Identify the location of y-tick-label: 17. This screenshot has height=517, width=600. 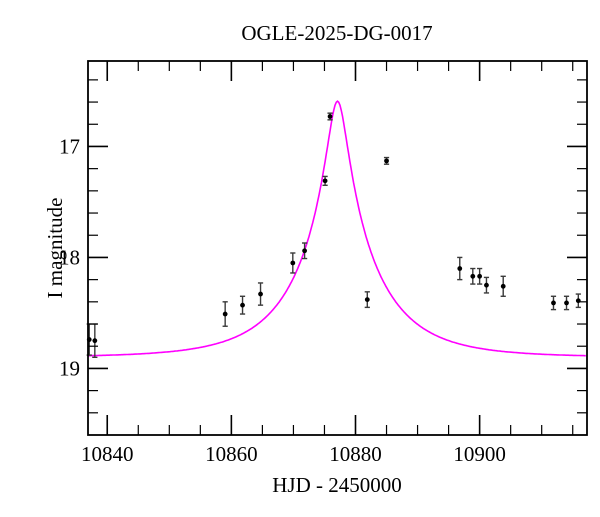
(69, 146).